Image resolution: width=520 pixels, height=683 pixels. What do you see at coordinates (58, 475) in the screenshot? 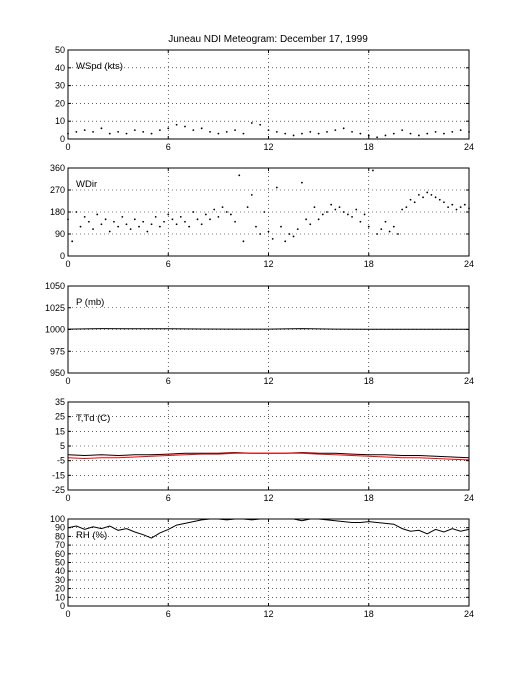
I see `y-tick-label: -15` at bounding box center [58, 475].